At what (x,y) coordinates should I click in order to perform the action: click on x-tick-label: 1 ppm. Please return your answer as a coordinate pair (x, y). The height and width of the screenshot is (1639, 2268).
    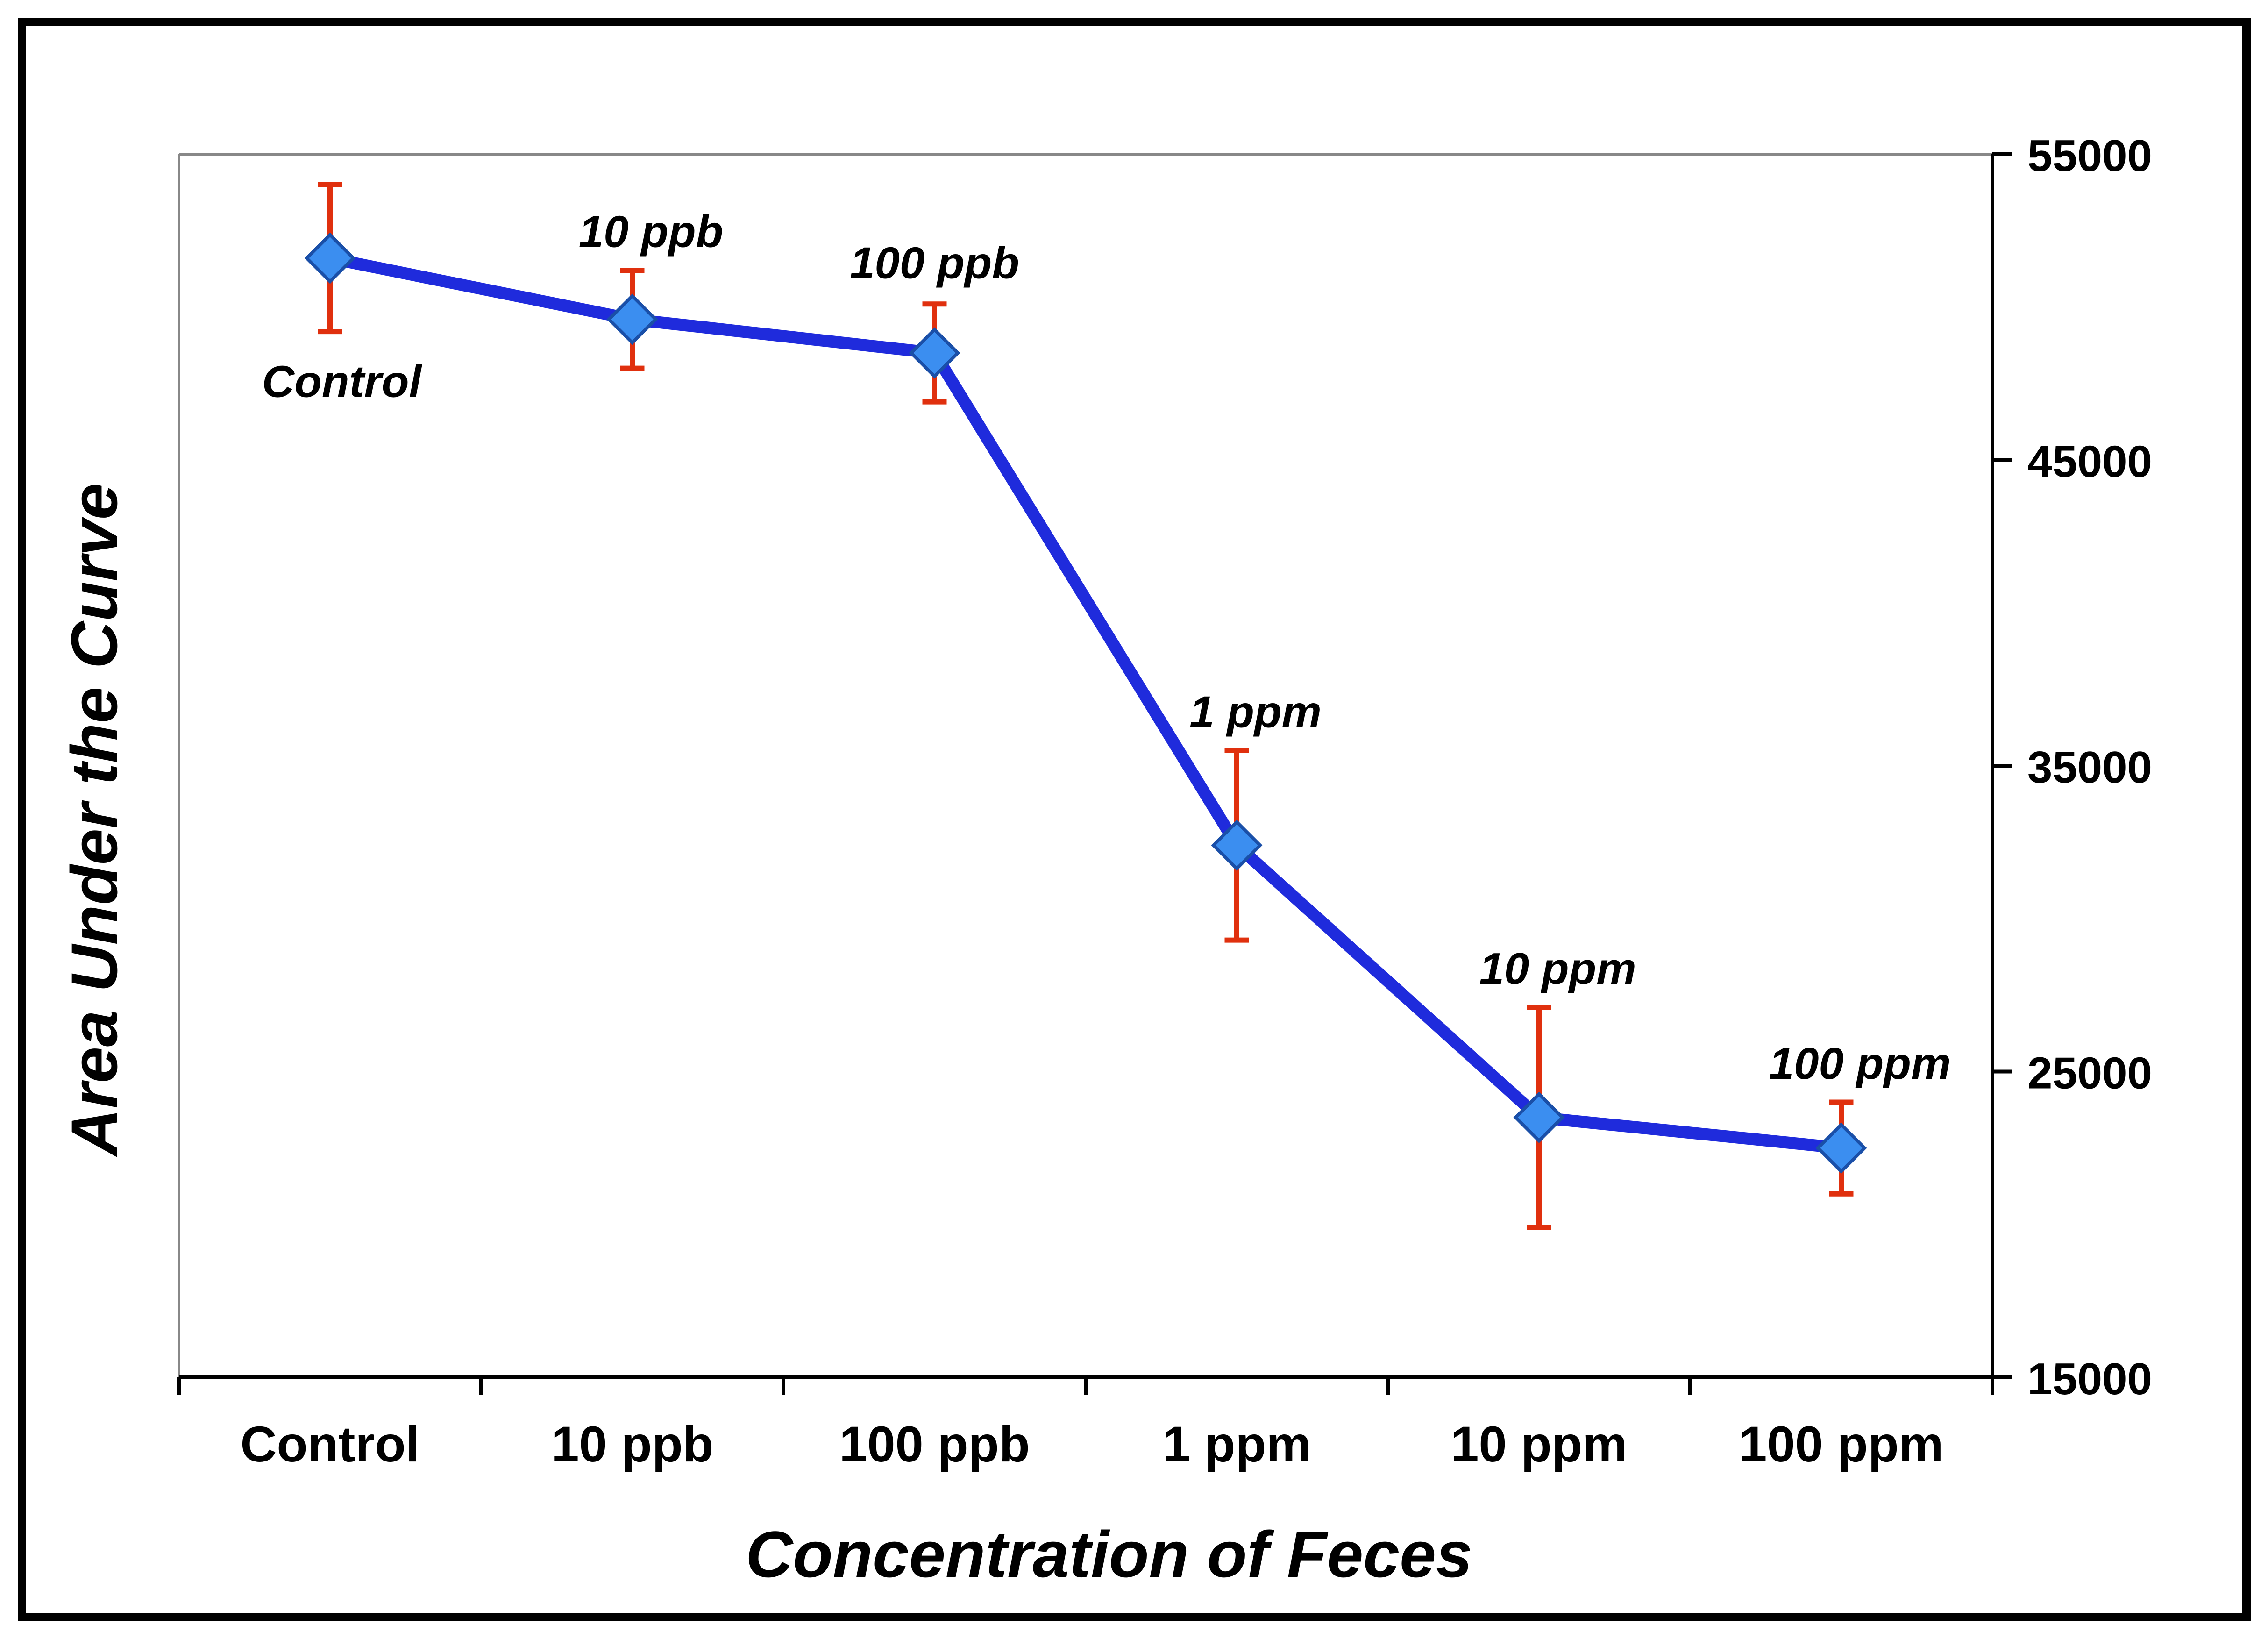
    Looking at the image, I should click on (1236, 1444).